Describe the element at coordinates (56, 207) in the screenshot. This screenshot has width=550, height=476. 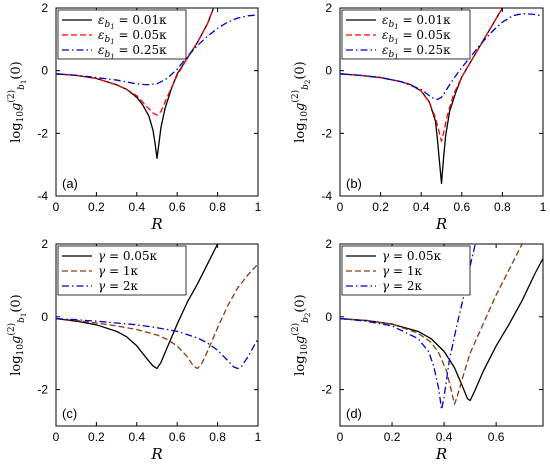
I see `x-tick-label: 0` at that location.